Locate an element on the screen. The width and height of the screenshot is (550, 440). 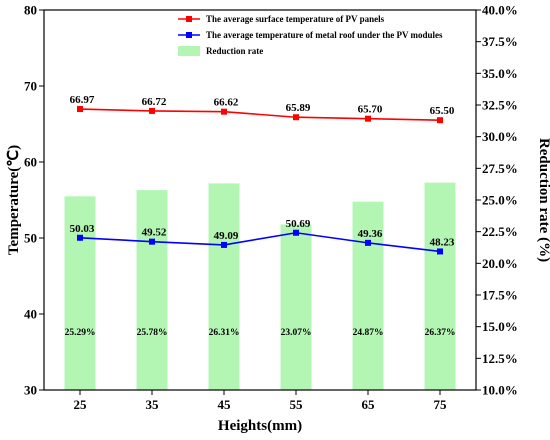
point-data-label: 66.97 is located at coordinates (82, 100).